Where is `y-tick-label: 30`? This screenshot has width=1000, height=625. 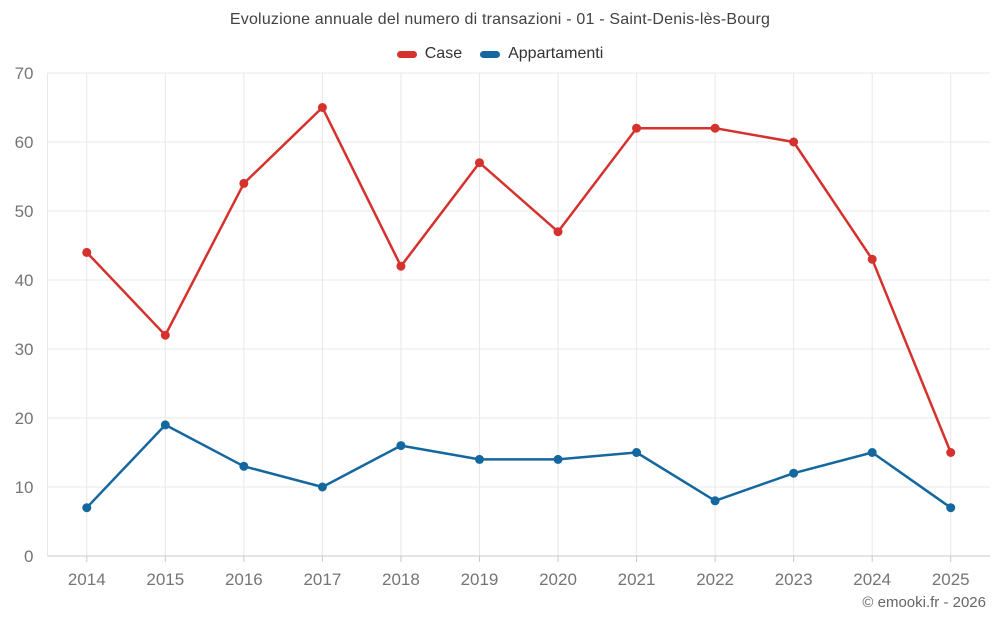 y-tick-label: 30 is located at coordinates (24, 349).